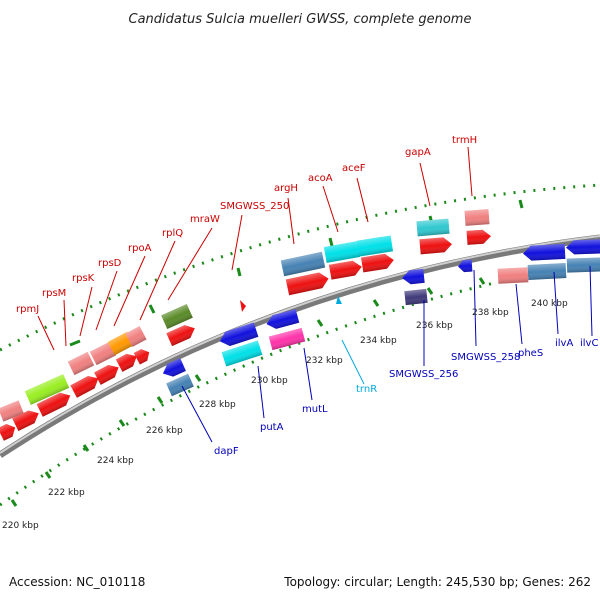  Describe the element at coordinates (272, 427) in the screenshot. I see `gene-label: putA` at that location.